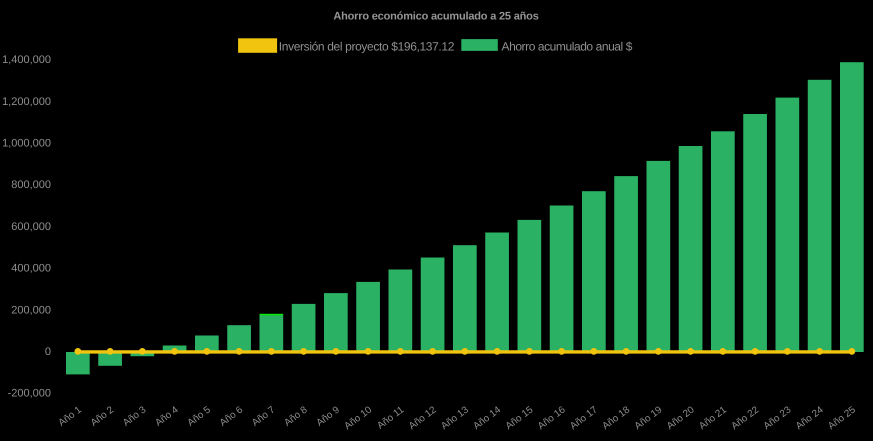 This screenshot has height=441, width=873. Describe the element at coordinates (31, 310) in the screenshot. I see `svg-text: 200,000` at that location.